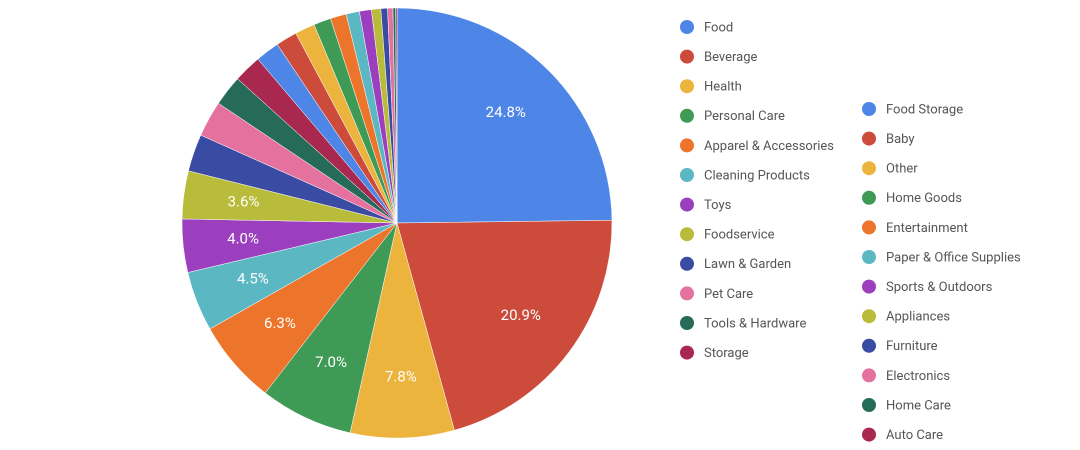 This screenshot has width=1080, height=450. I want to click on legend-label: Beverage, so click(731, 57).